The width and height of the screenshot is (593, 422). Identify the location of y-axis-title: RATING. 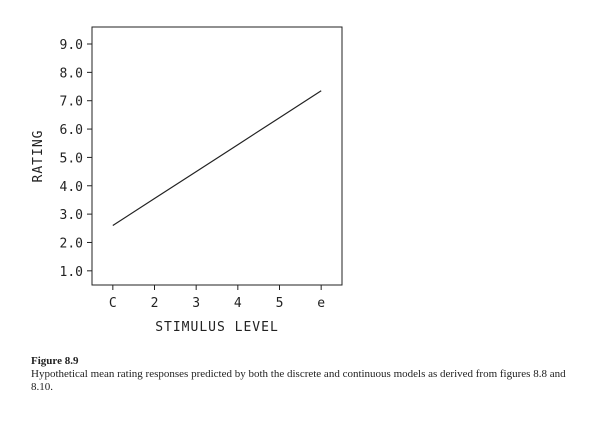
(38, 156).